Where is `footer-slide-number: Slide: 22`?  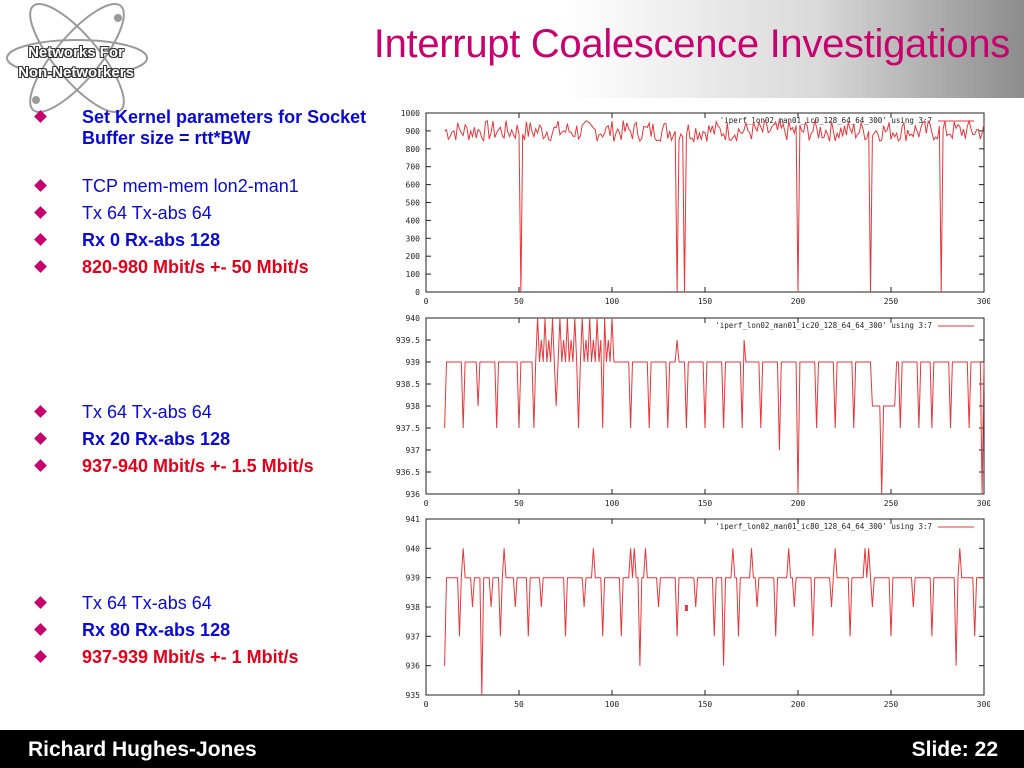
footer-slide-number: Slide: 22 is located at coordinates (954, 749).